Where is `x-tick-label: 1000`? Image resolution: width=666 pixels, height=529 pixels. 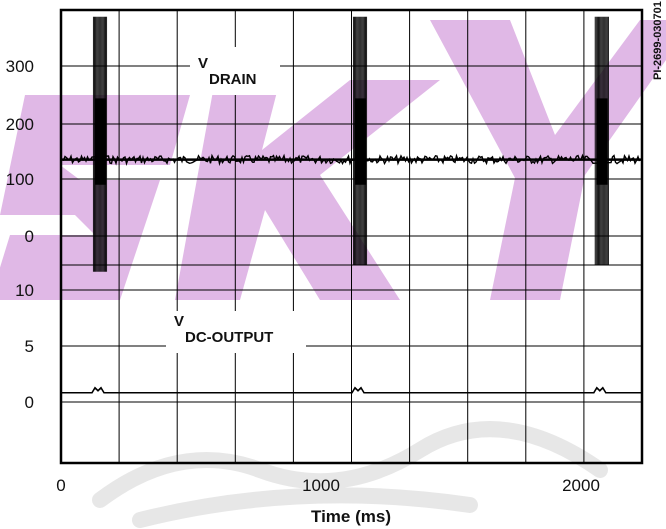
x-tick-label: 1000 is located at coordinates (321, 485).